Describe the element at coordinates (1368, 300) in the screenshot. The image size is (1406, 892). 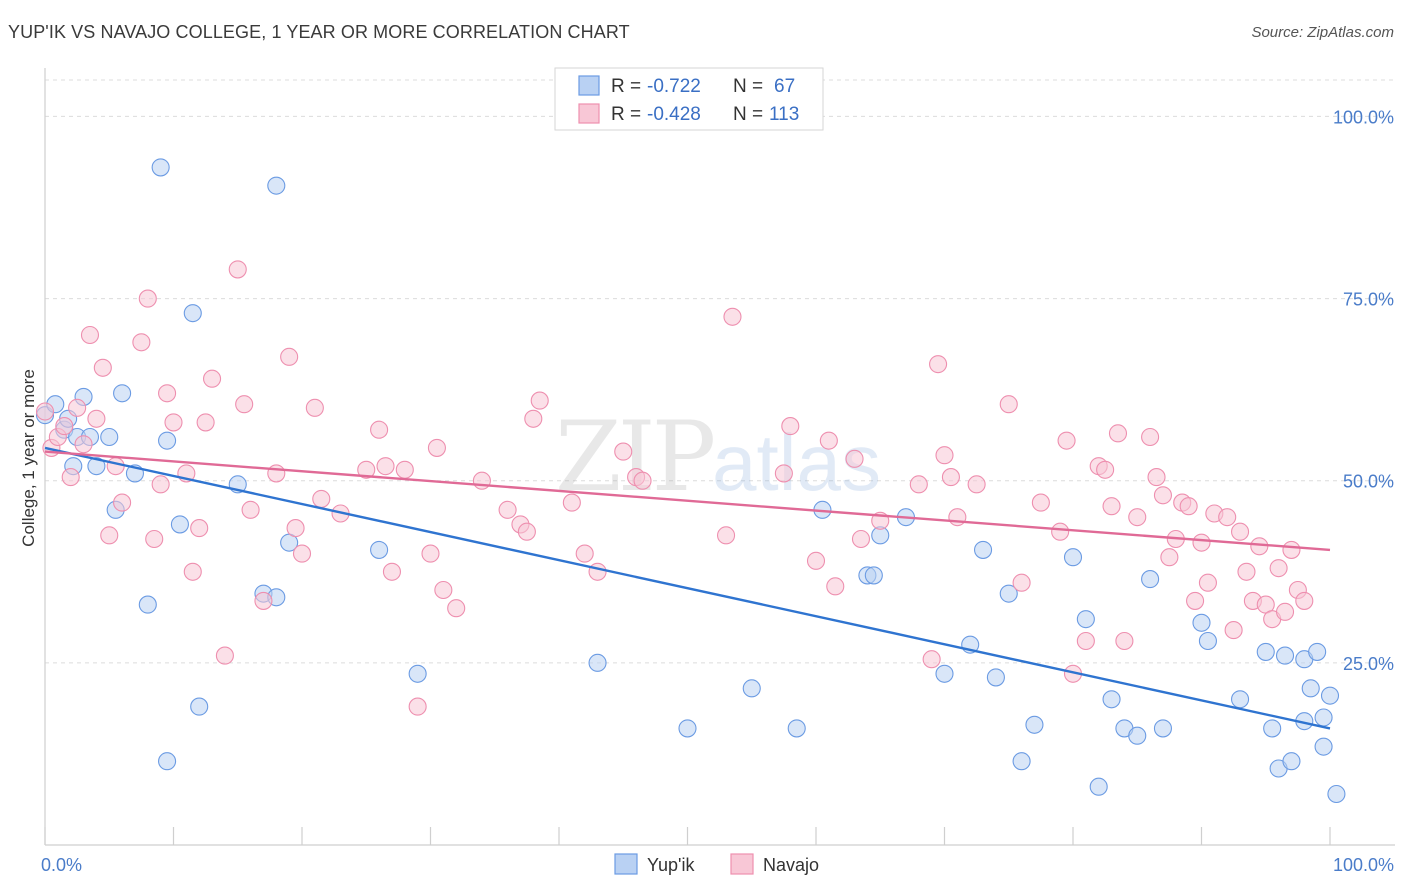
I see `y-tick-label-2: 75.0%` at that location.